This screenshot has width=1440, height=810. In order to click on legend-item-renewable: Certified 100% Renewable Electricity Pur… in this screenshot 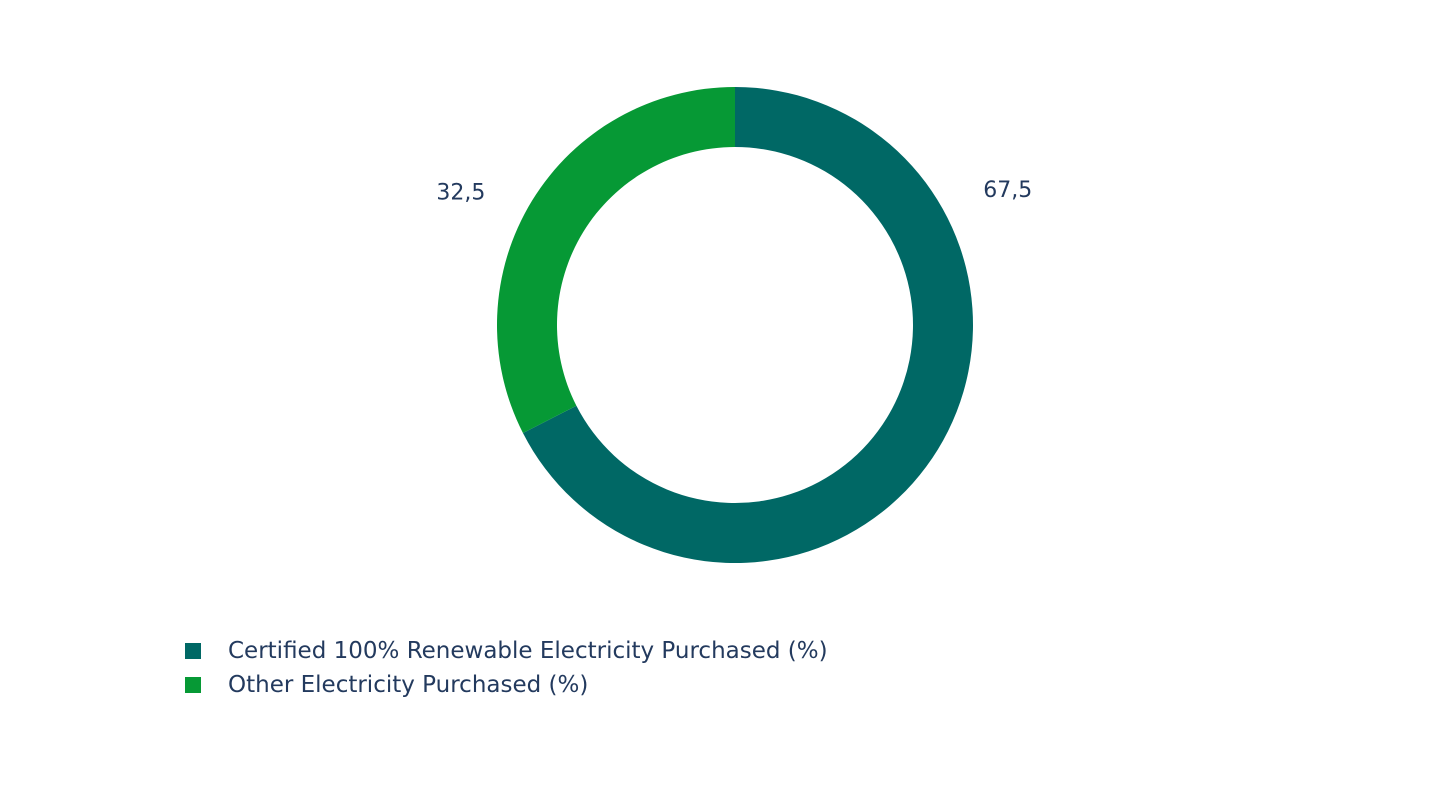, I will do `click(506, 651)`.